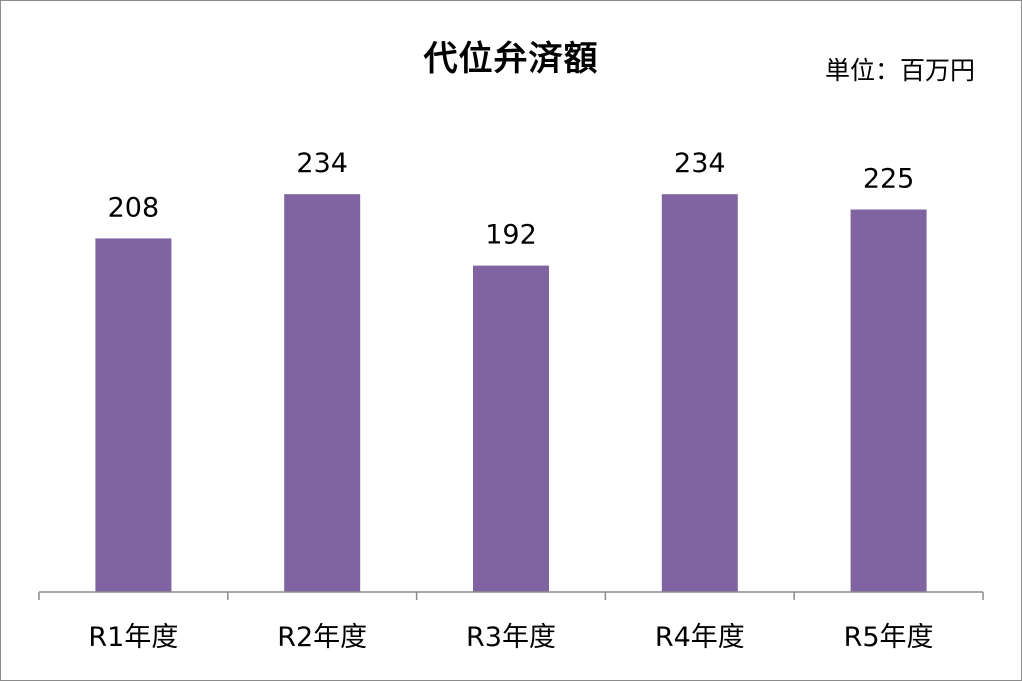 Image resolution: width=1022 pixels, height=681 pixels. Describe the element at coordinates (899, 70) in the screenshot. I see `unit-label: 単位：百万円` at that location.